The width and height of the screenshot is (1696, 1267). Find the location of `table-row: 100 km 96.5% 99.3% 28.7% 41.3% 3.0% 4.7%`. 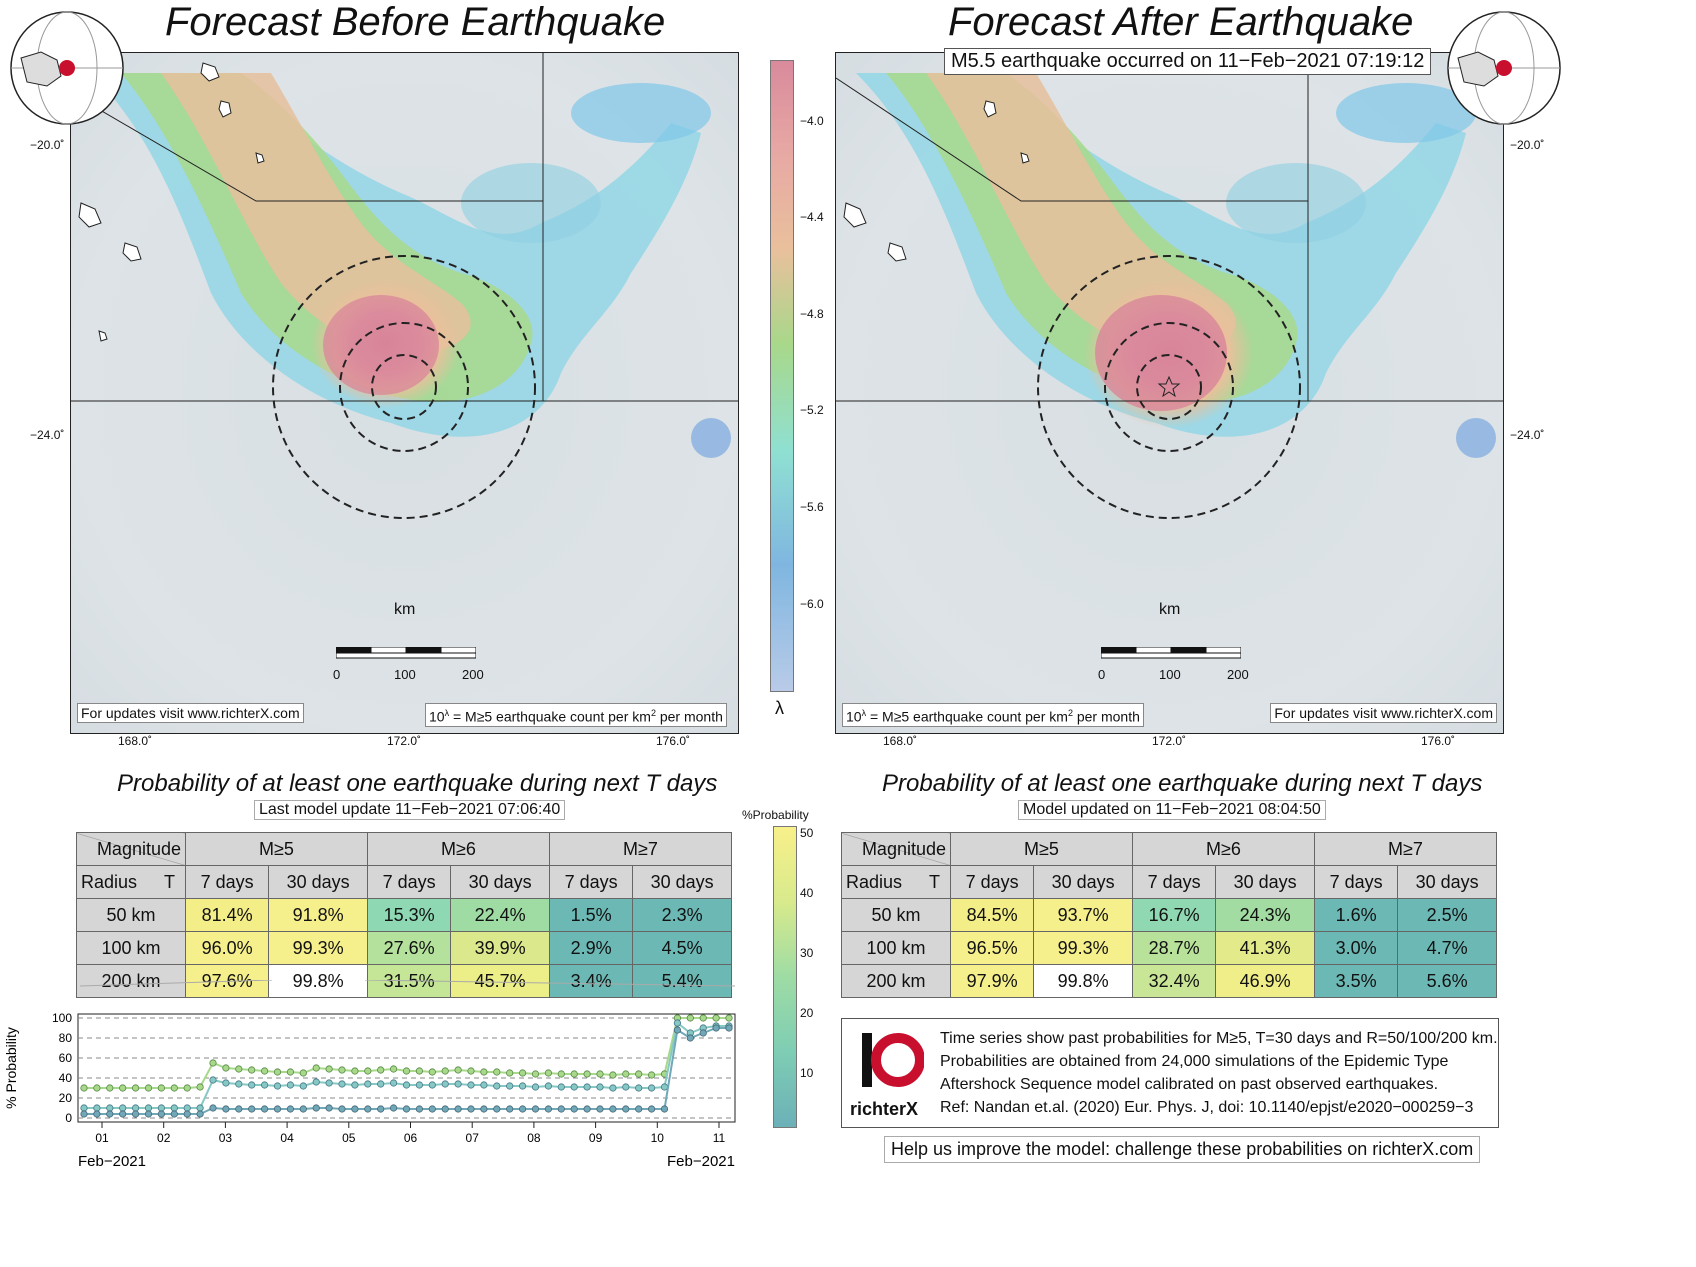

table-row: 100 km 96.5% 99.3% 28.7% 41.3% 3.0% 4.7% is located at coordinates (1169, 948).